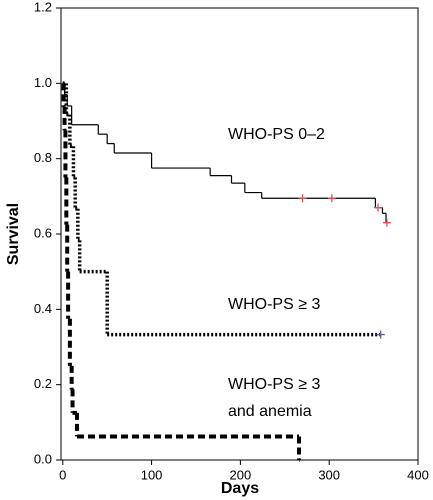 The width and height of the screenshot is (433, 500). Describe the element at coordinates (152, 474) in the screenshot. I see `x-tick-label: 100` at that location.